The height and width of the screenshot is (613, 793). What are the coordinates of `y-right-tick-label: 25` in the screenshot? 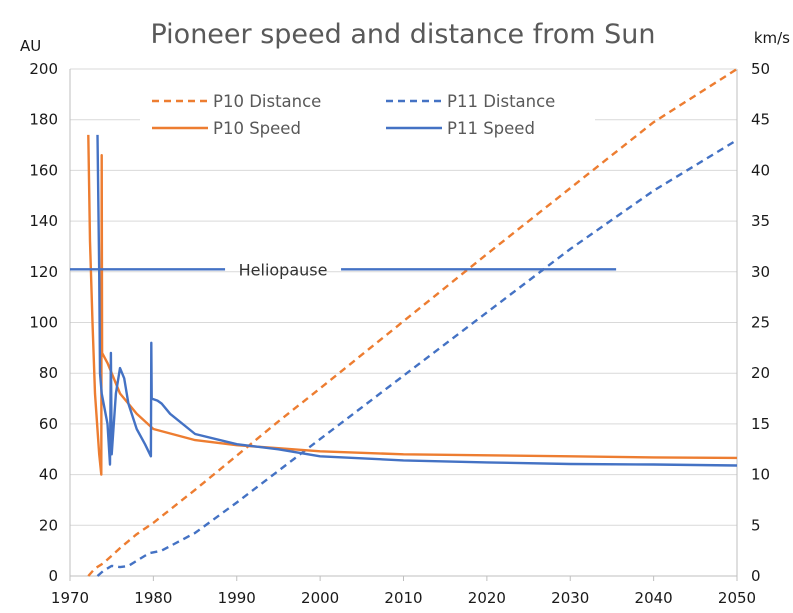 It's located at (760, 323).